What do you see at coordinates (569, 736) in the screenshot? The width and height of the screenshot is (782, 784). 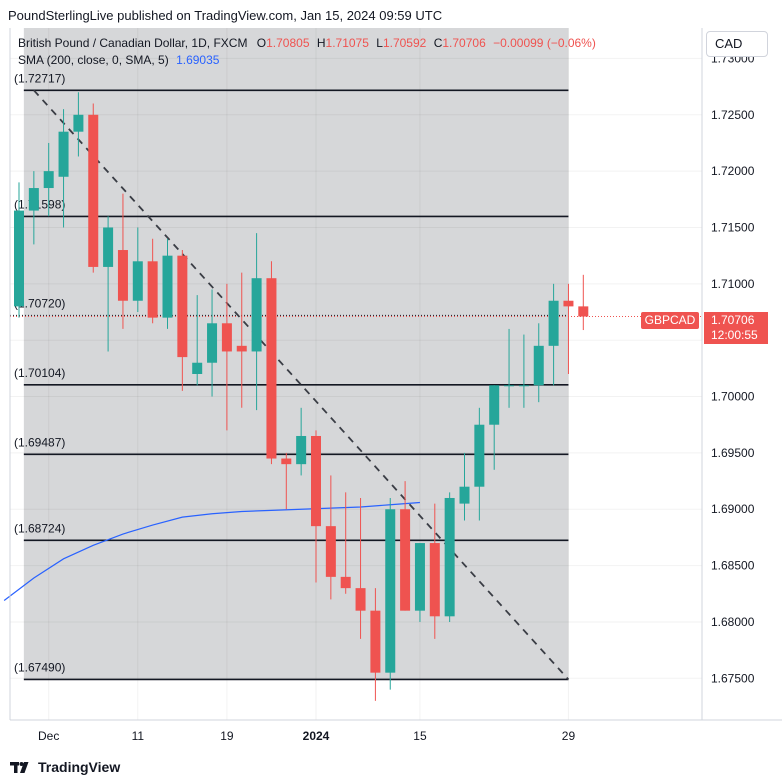 I see `x-tick-5: 29` at bounding box center [569, 736].